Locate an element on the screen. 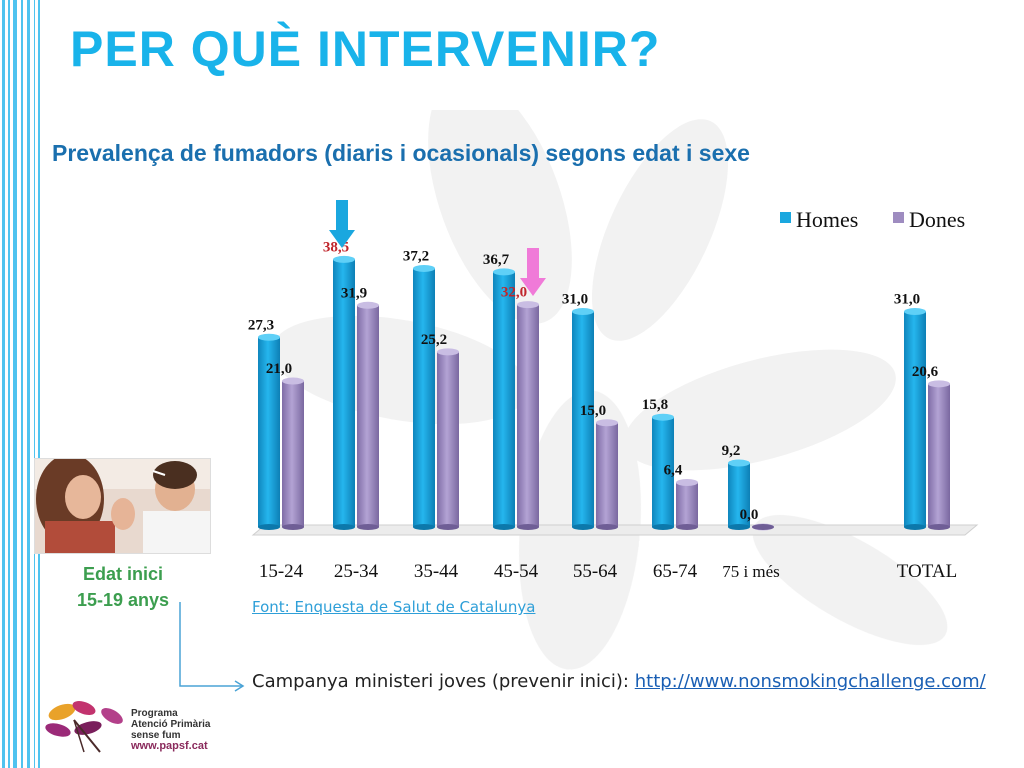 Image resolution: width=1024 pixels, height=768 pixels. bar-top-dones-TOTAL is located at coordinates (939, 384).